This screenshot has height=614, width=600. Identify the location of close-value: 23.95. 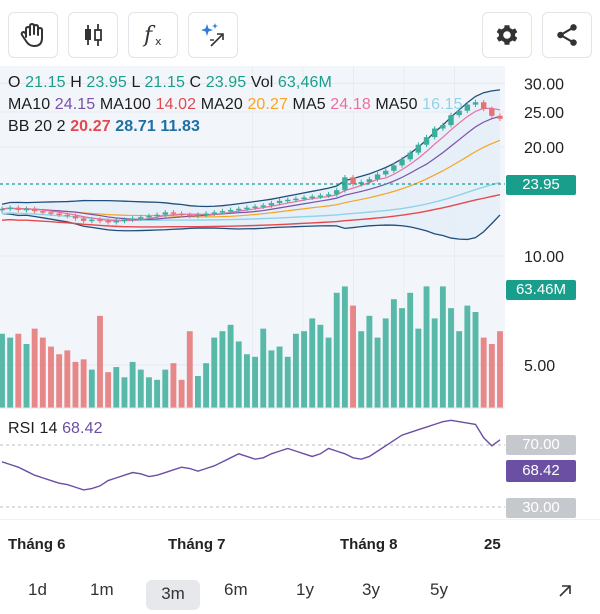
(226, 82).